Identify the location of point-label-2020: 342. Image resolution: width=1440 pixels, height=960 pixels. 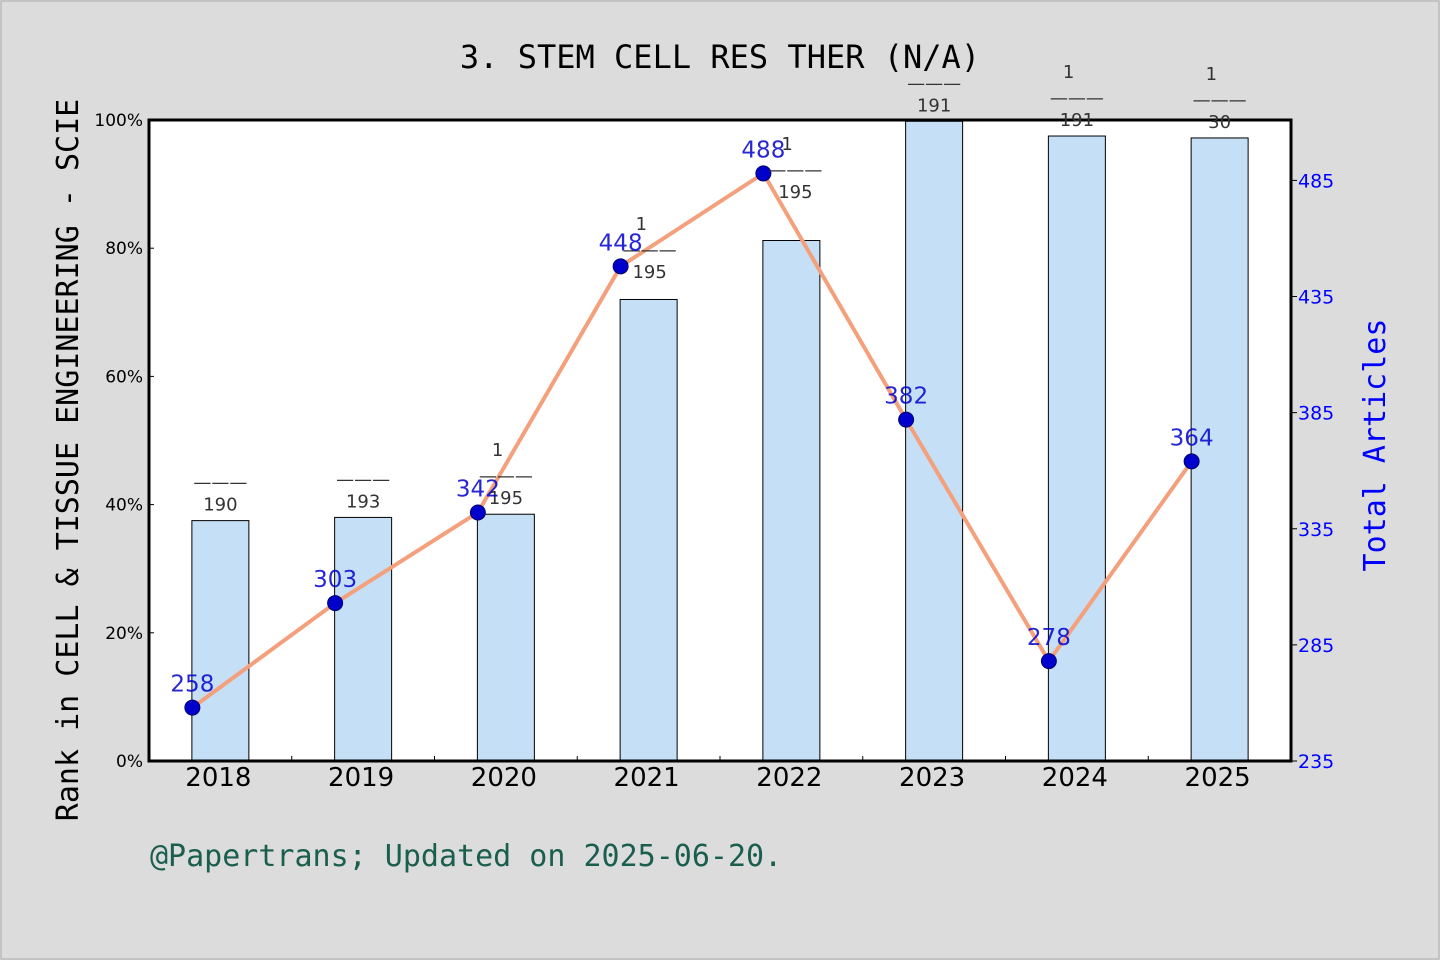
(478, 489).